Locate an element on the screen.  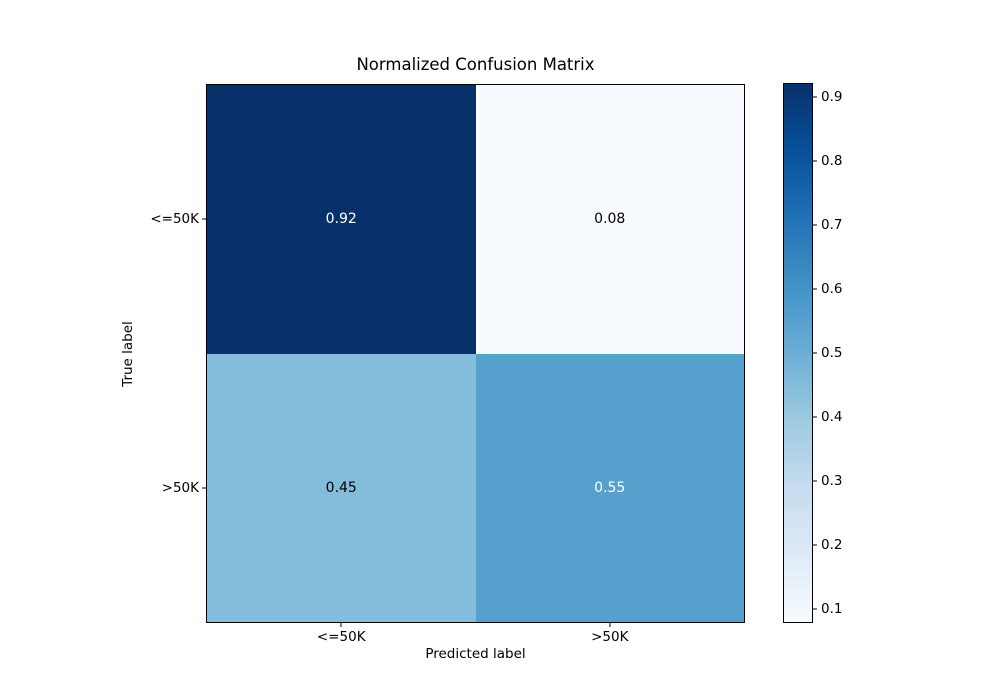
heatmap-cell: 0.08 is located at coordinates (609, 219).